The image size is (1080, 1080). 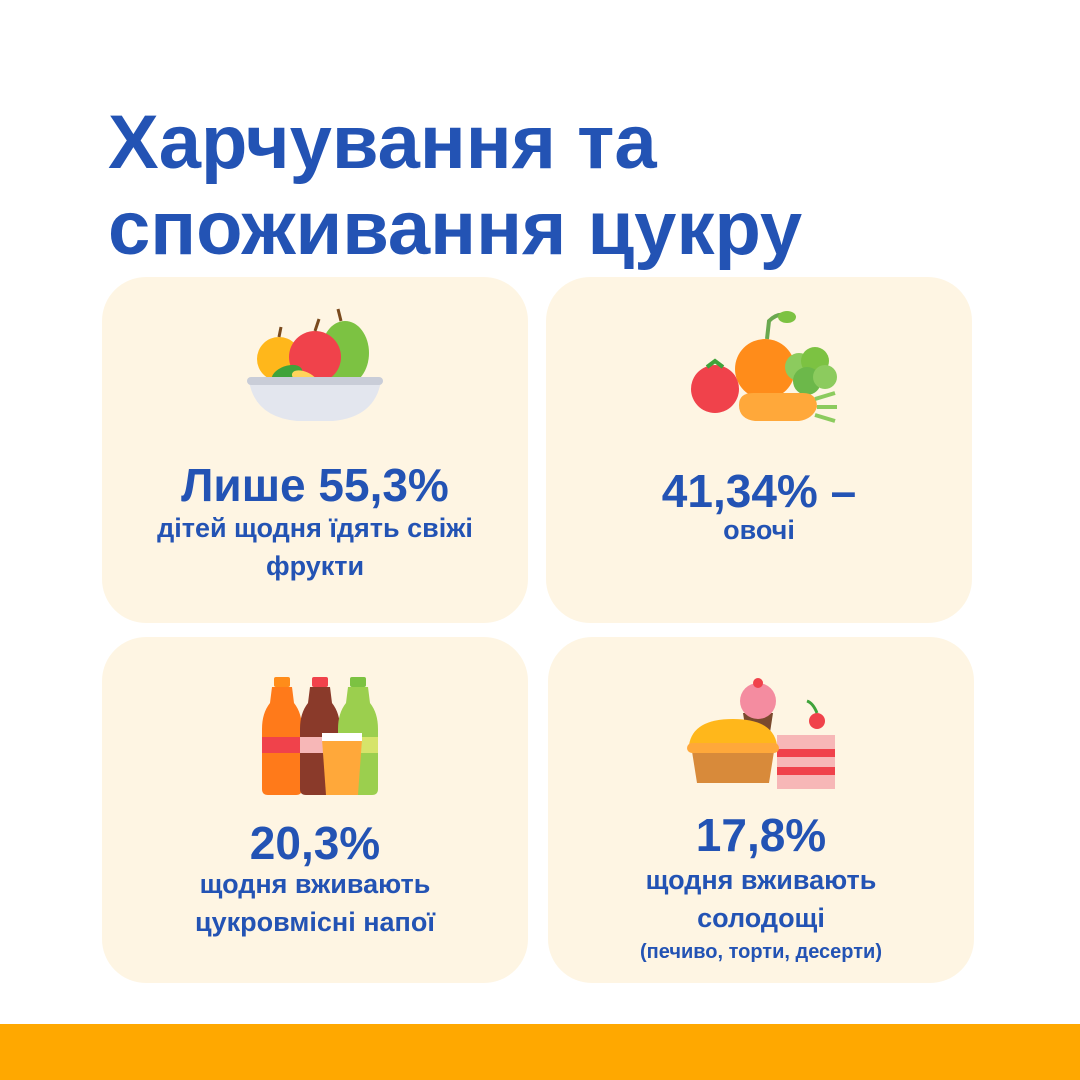 What do you see at coordinates (315, 485) in the screenshot?
I see `fruit-stat: Лише 55,3%` at bounding box center [315, 485].